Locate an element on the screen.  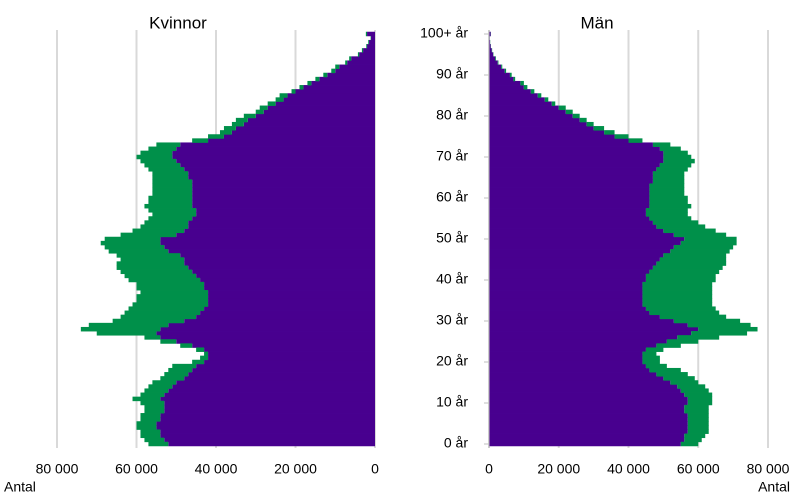
x-tick-label: 40 000 is located at coordinates (216, 469).